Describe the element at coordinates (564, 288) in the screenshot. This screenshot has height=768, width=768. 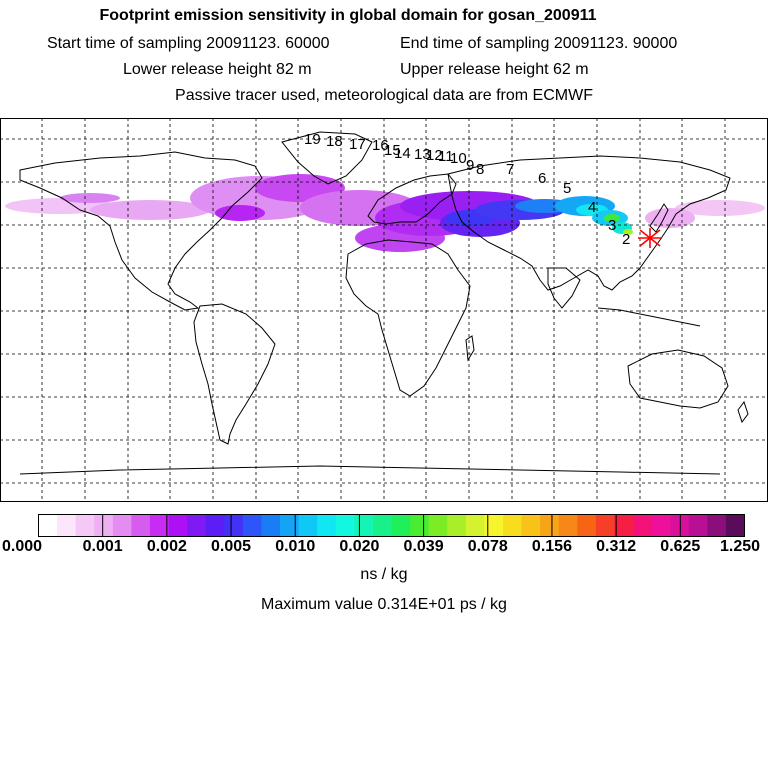
I see `india` at that location.